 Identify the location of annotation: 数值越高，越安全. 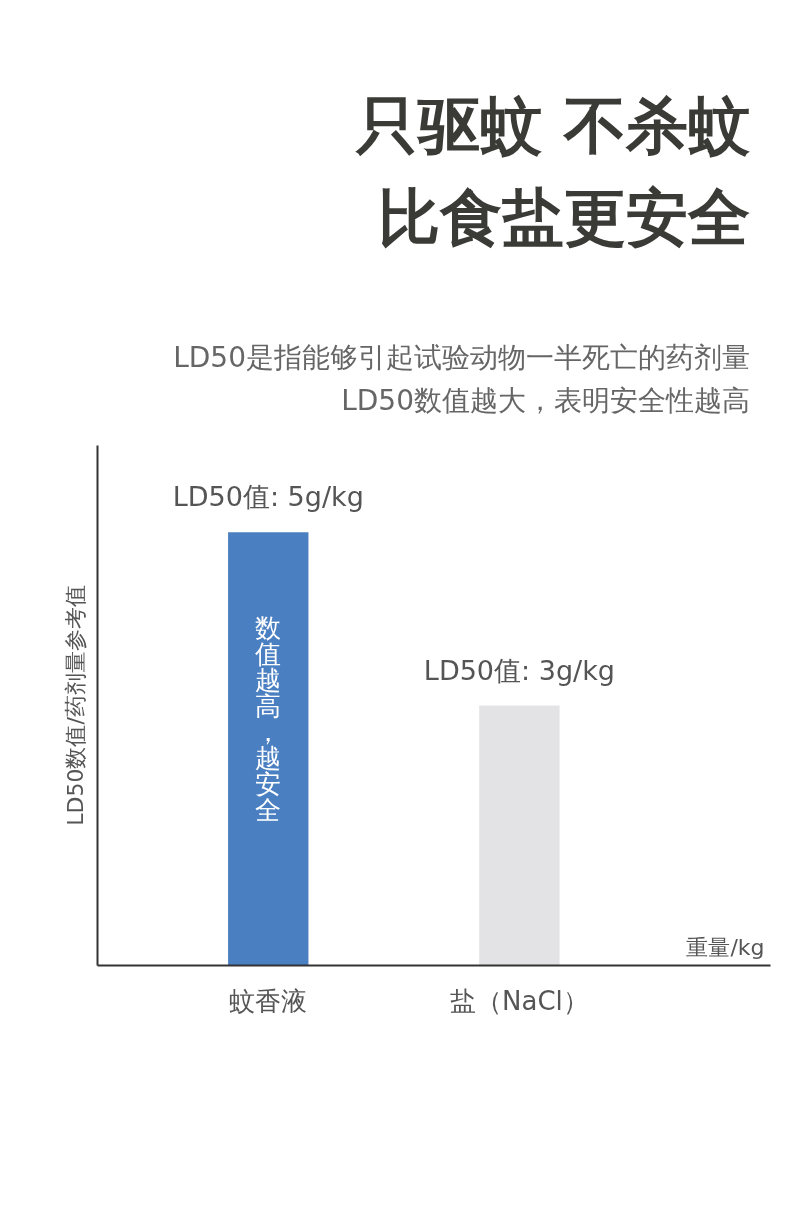
(268, 718).